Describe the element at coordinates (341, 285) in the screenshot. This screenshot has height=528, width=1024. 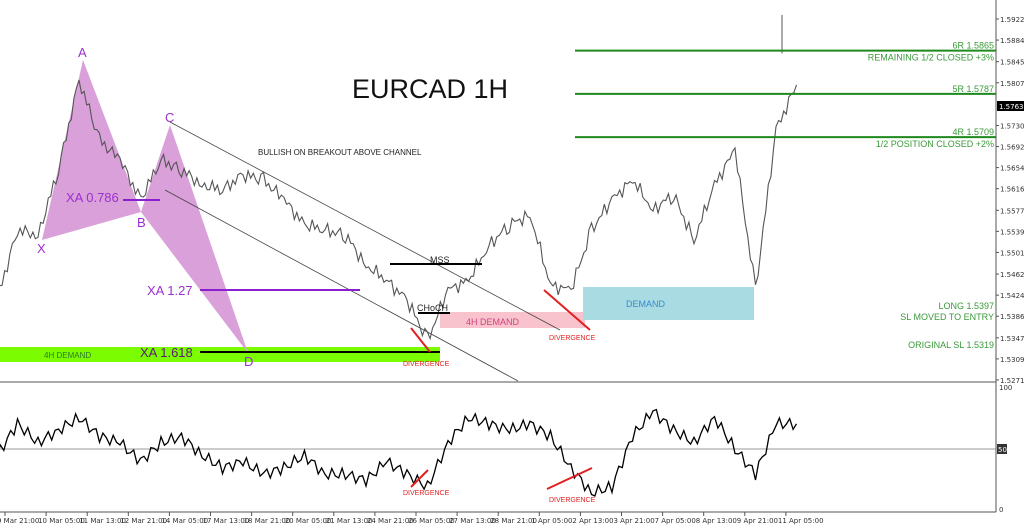
I see `channel-lower-line` at that location.